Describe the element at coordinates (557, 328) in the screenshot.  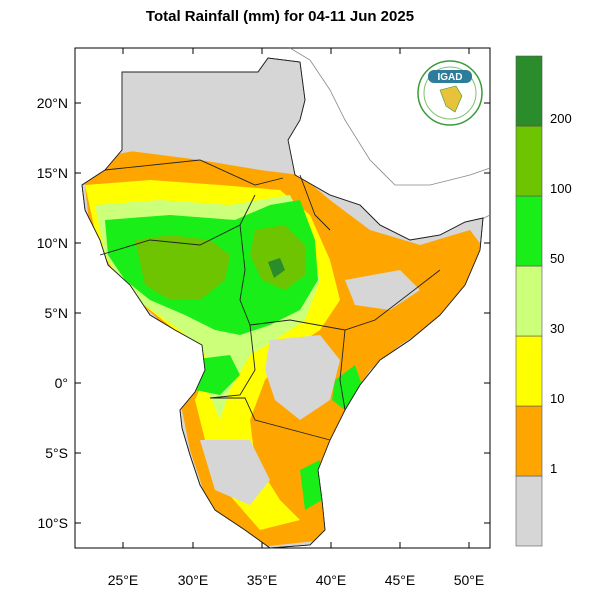
I see `colorbar-label: 30` at that location.